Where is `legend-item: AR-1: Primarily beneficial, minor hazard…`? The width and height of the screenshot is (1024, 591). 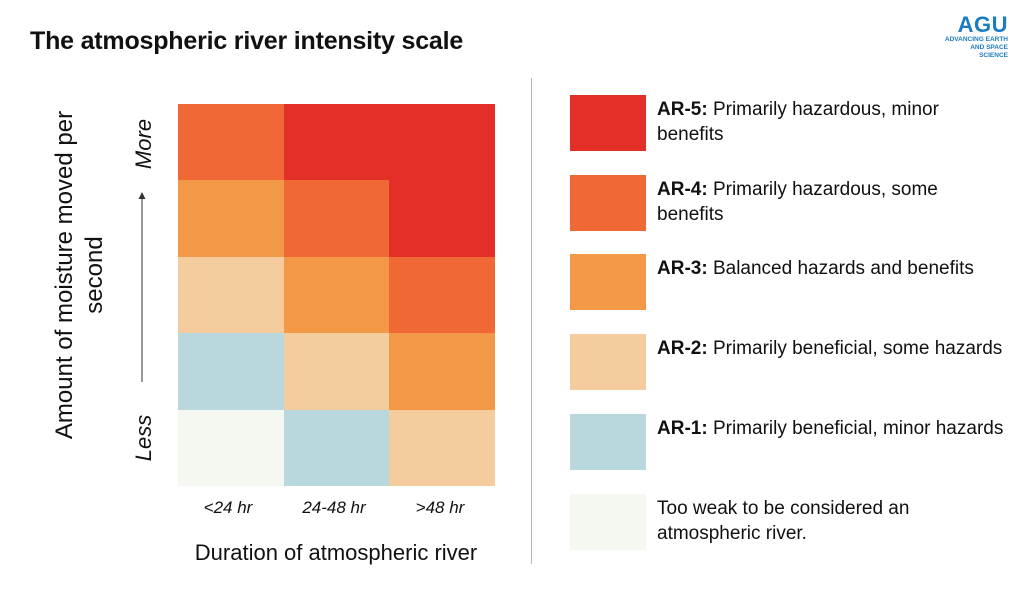 legend-item: AR-1: Primarily beneficial, minor hazard… is located at coordinates (790, 443).